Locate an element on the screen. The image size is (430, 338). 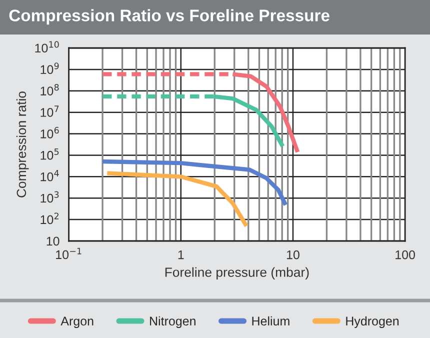
legend-label: Nitrogen is located at coordinates (173, 322).